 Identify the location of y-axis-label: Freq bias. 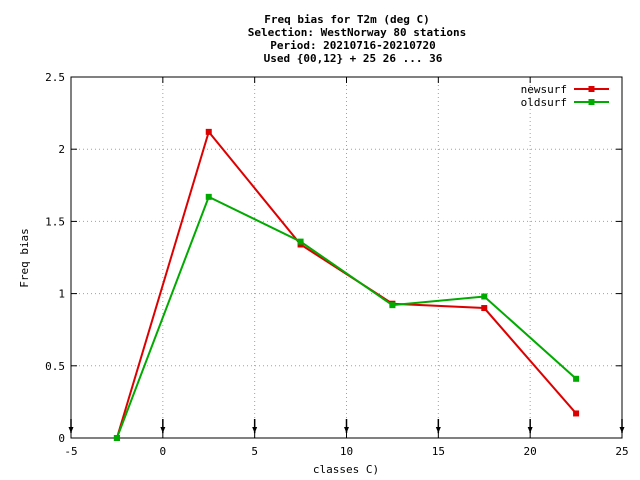
(24, 258).